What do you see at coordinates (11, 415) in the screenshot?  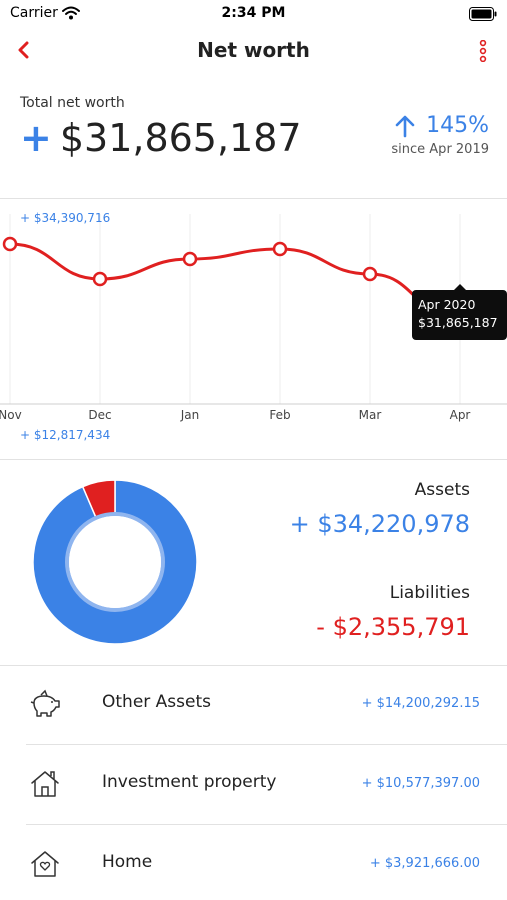 I see `x-tick-label: Nov` at bounding box center [11, 415].